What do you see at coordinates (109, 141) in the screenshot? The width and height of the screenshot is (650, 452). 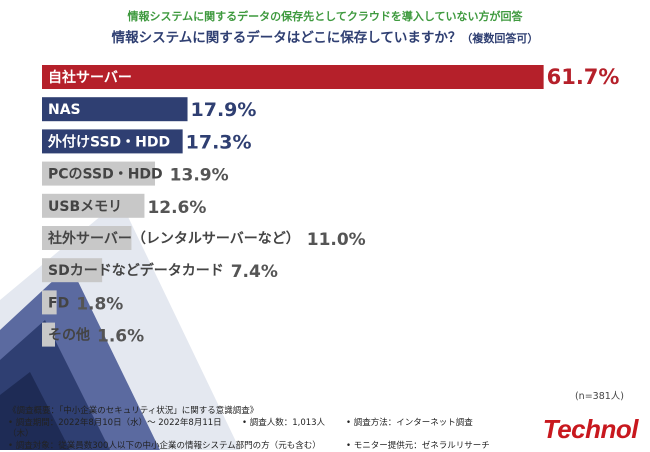 I see `category-label-2: 外付けSSD・HDD` at bounding box center [109, 141].